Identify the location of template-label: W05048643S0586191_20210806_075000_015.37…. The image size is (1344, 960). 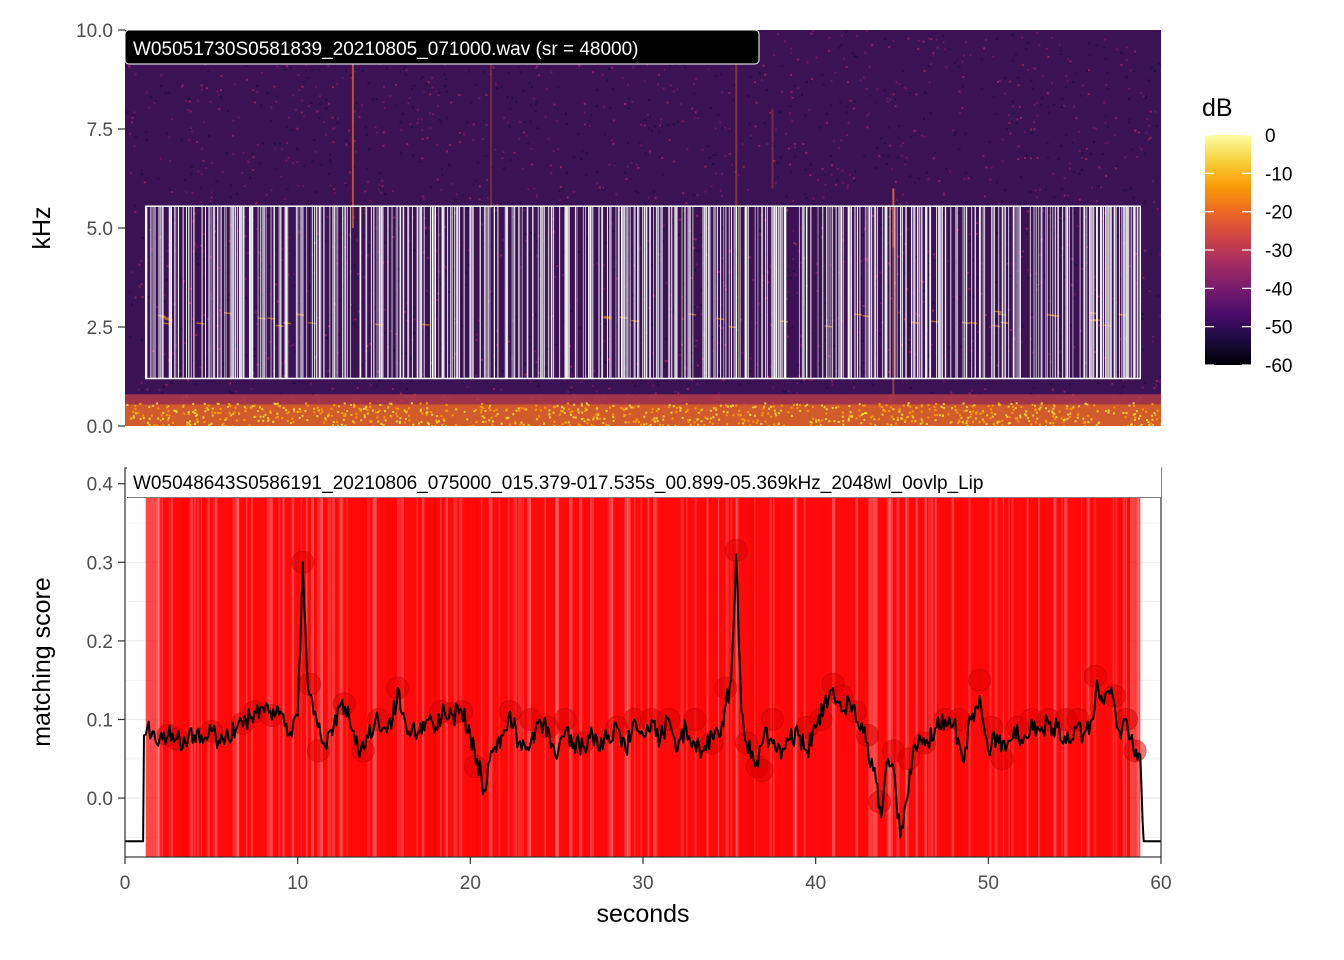
(644, 482).